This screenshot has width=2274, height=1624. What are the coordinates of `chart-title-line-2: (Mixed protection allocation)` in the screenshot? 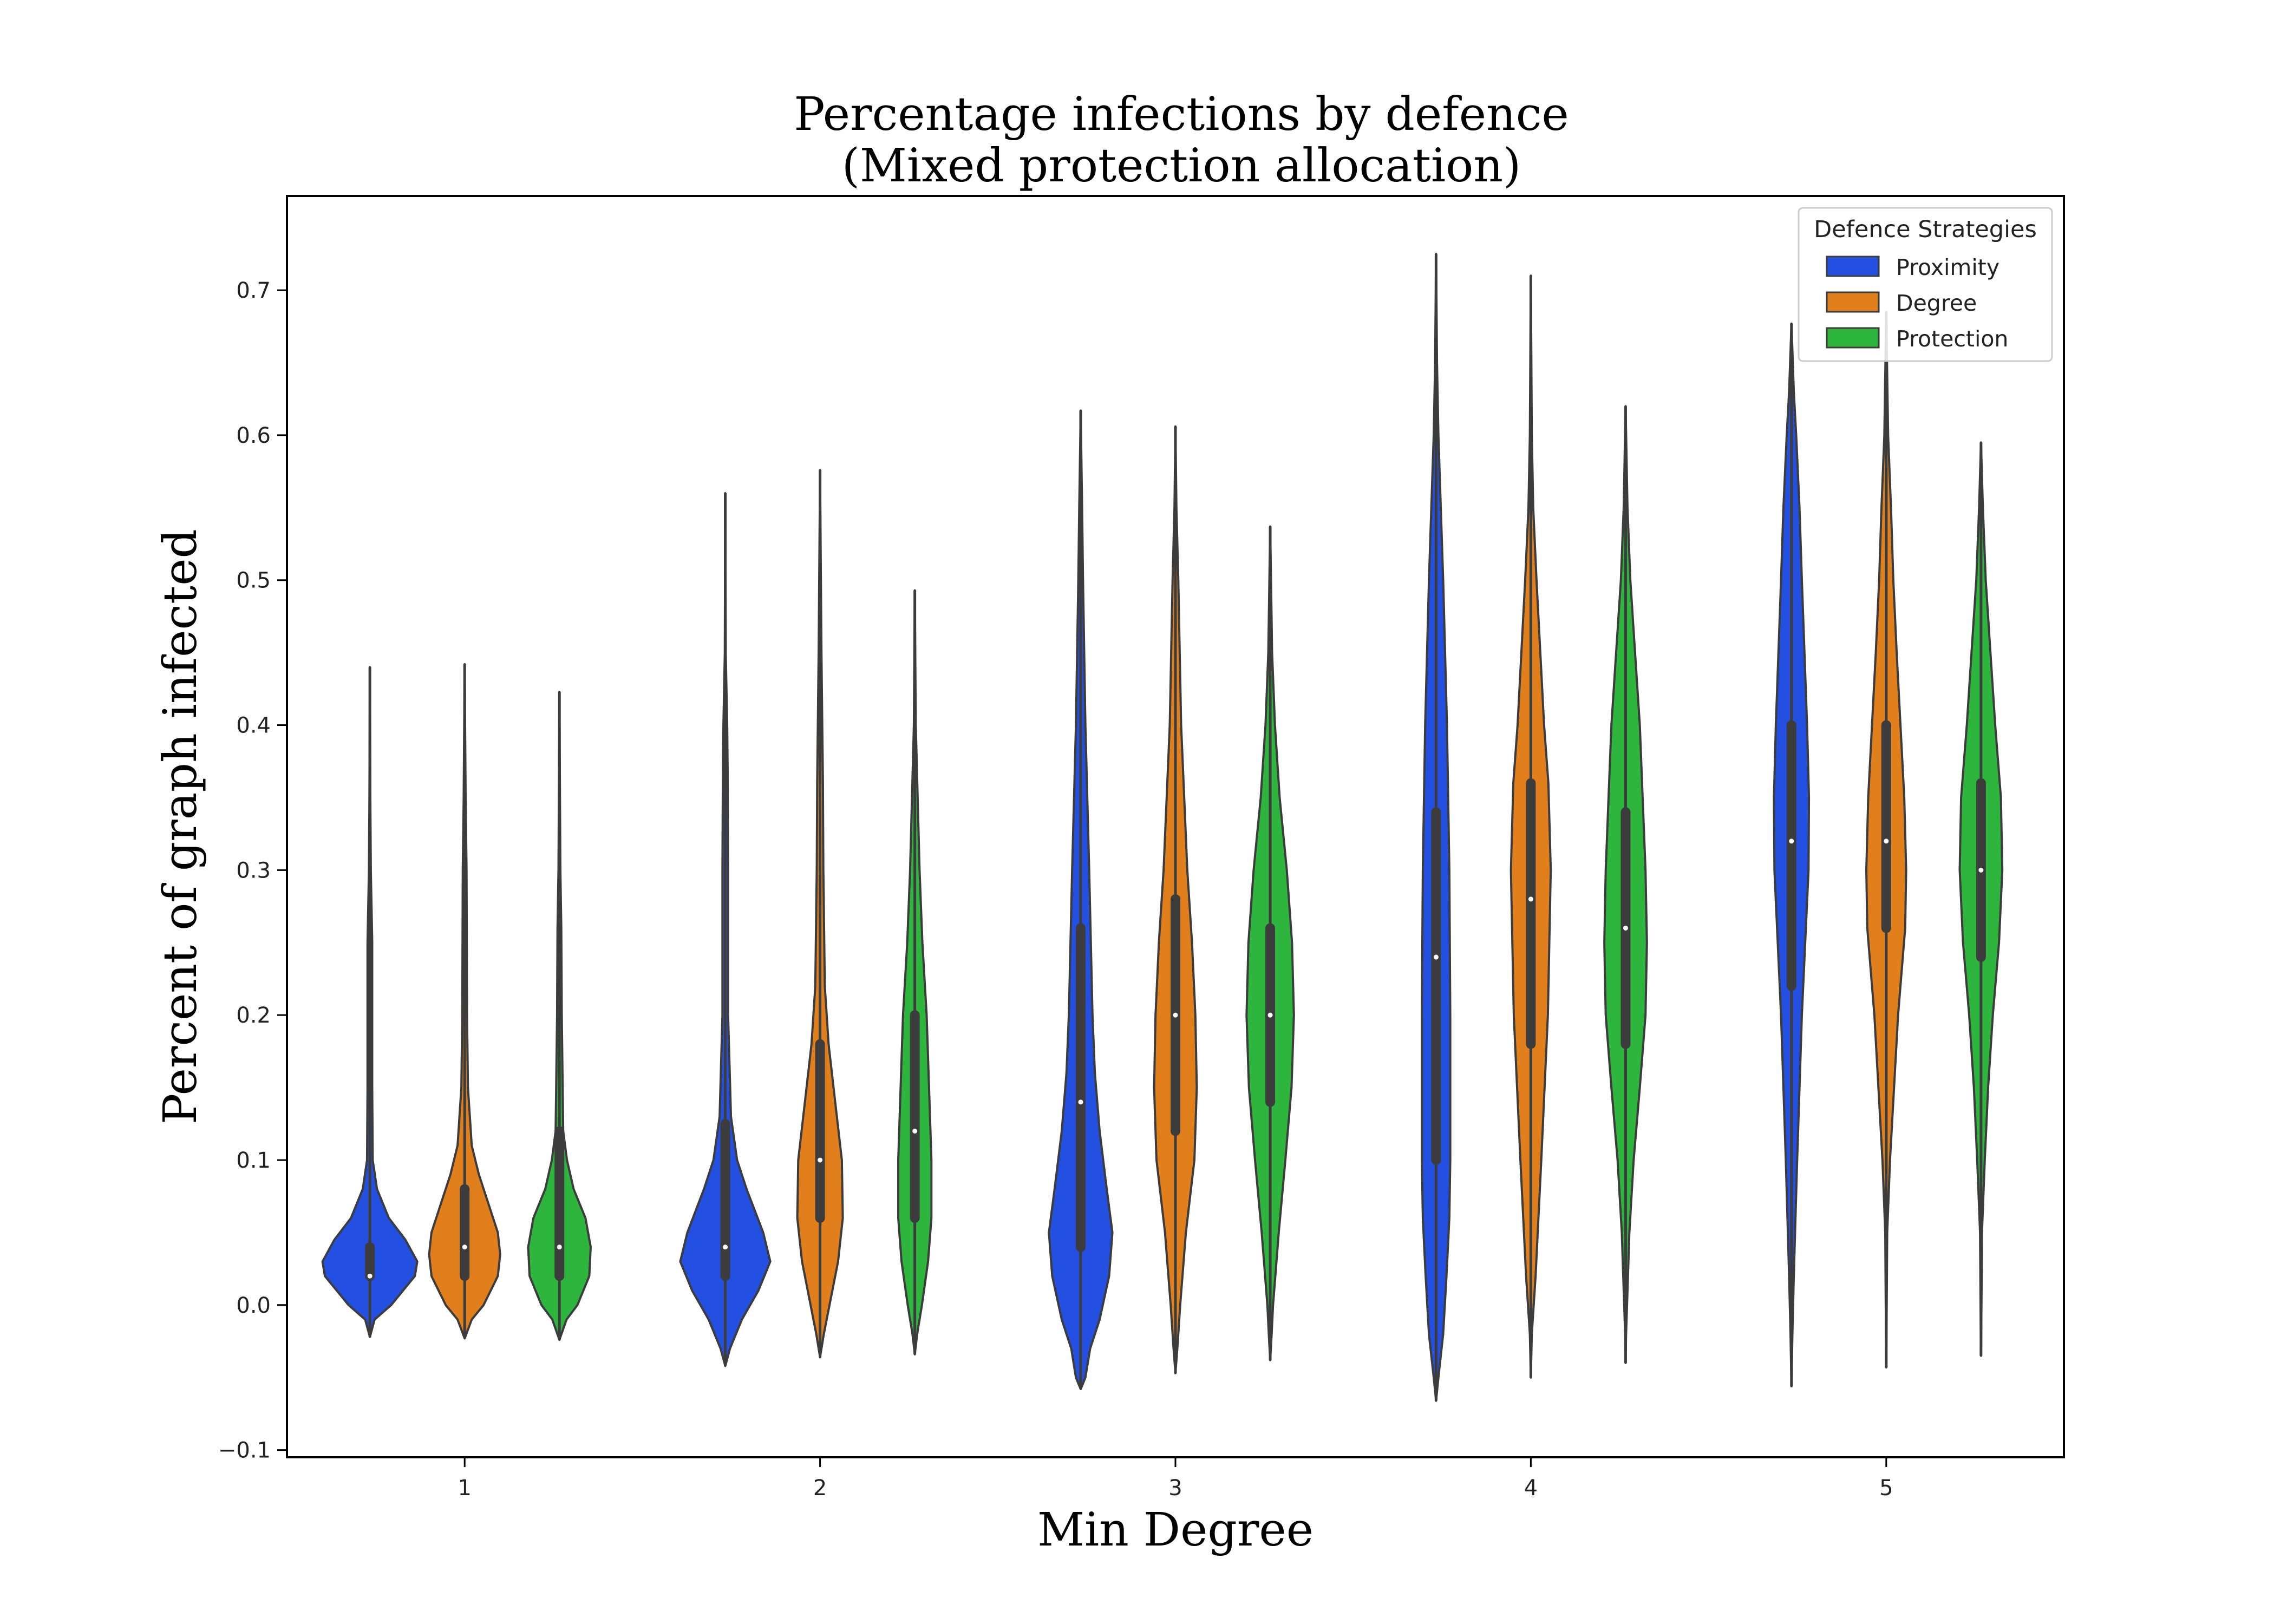 It's located at (1181, 166).